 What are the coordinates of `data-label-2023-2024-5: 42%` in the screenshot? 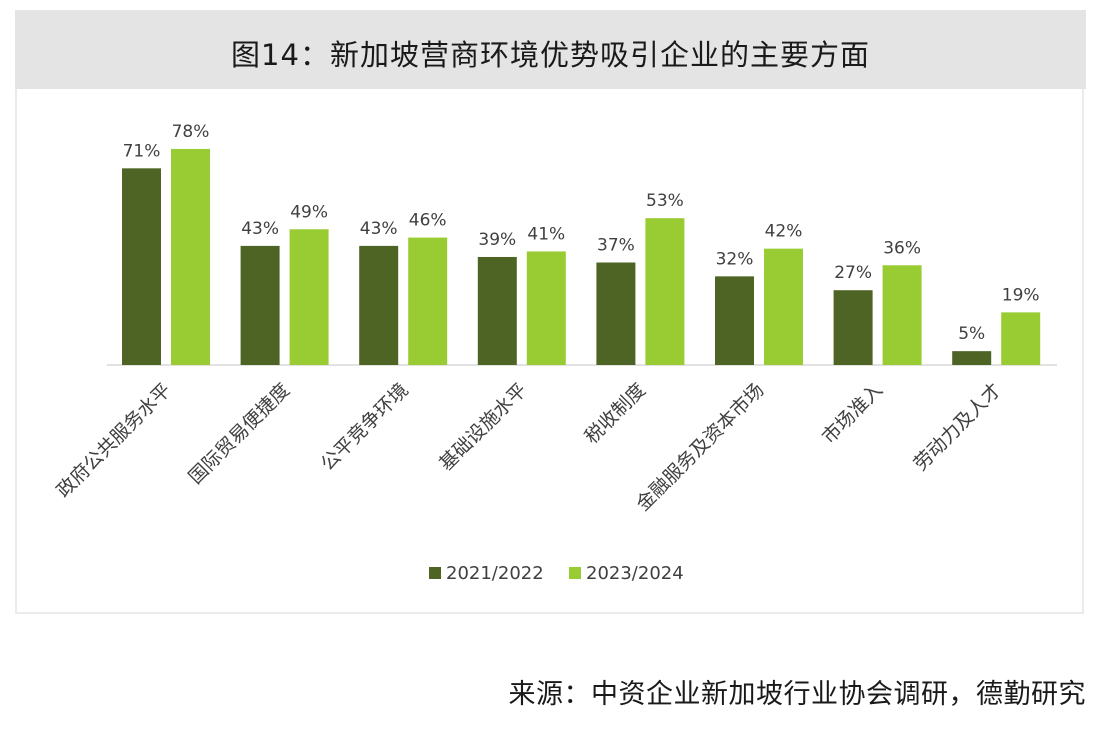 It's located at (784, 232).